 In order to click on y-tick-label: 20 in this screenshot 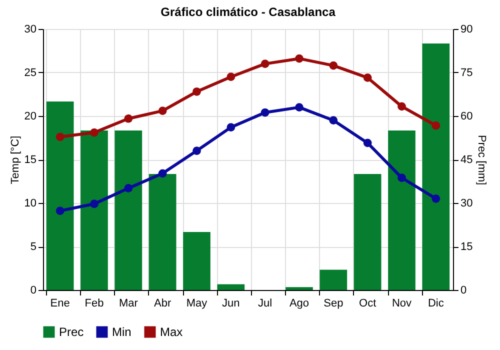, I will do `click(30, 116)`.